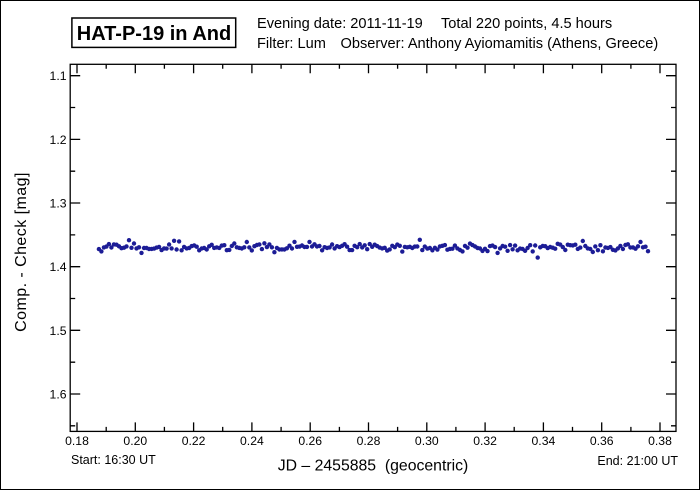 The height and width of the screenshot is (490, 700). What do you see at coordinates (21, 252) in the screenshot?
I see `svg-text: Comp. - Check [mag]` at bounding box center [21, 252].